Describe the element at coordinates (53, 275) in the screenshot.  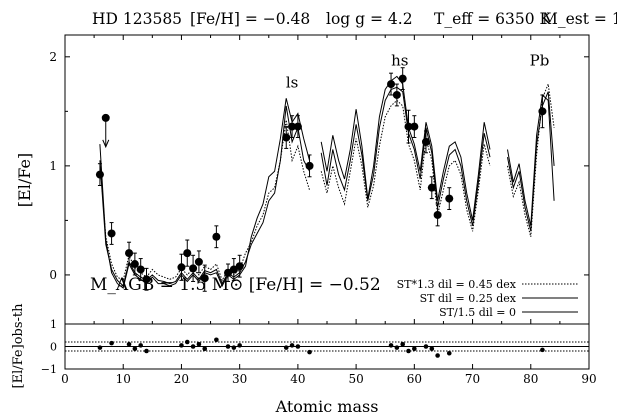
I see `y-tick-label-0: 0` at that location.